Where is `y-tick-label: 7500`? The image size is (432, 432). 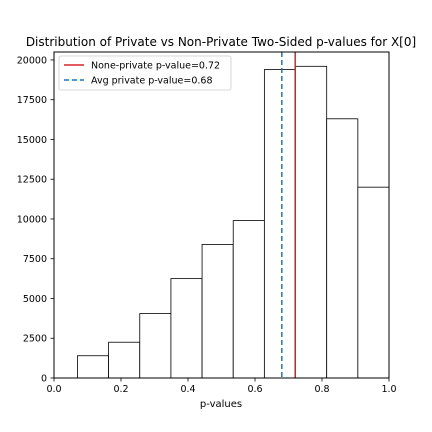 y-tick-label: 7500 is located at coordinates (35, 259).